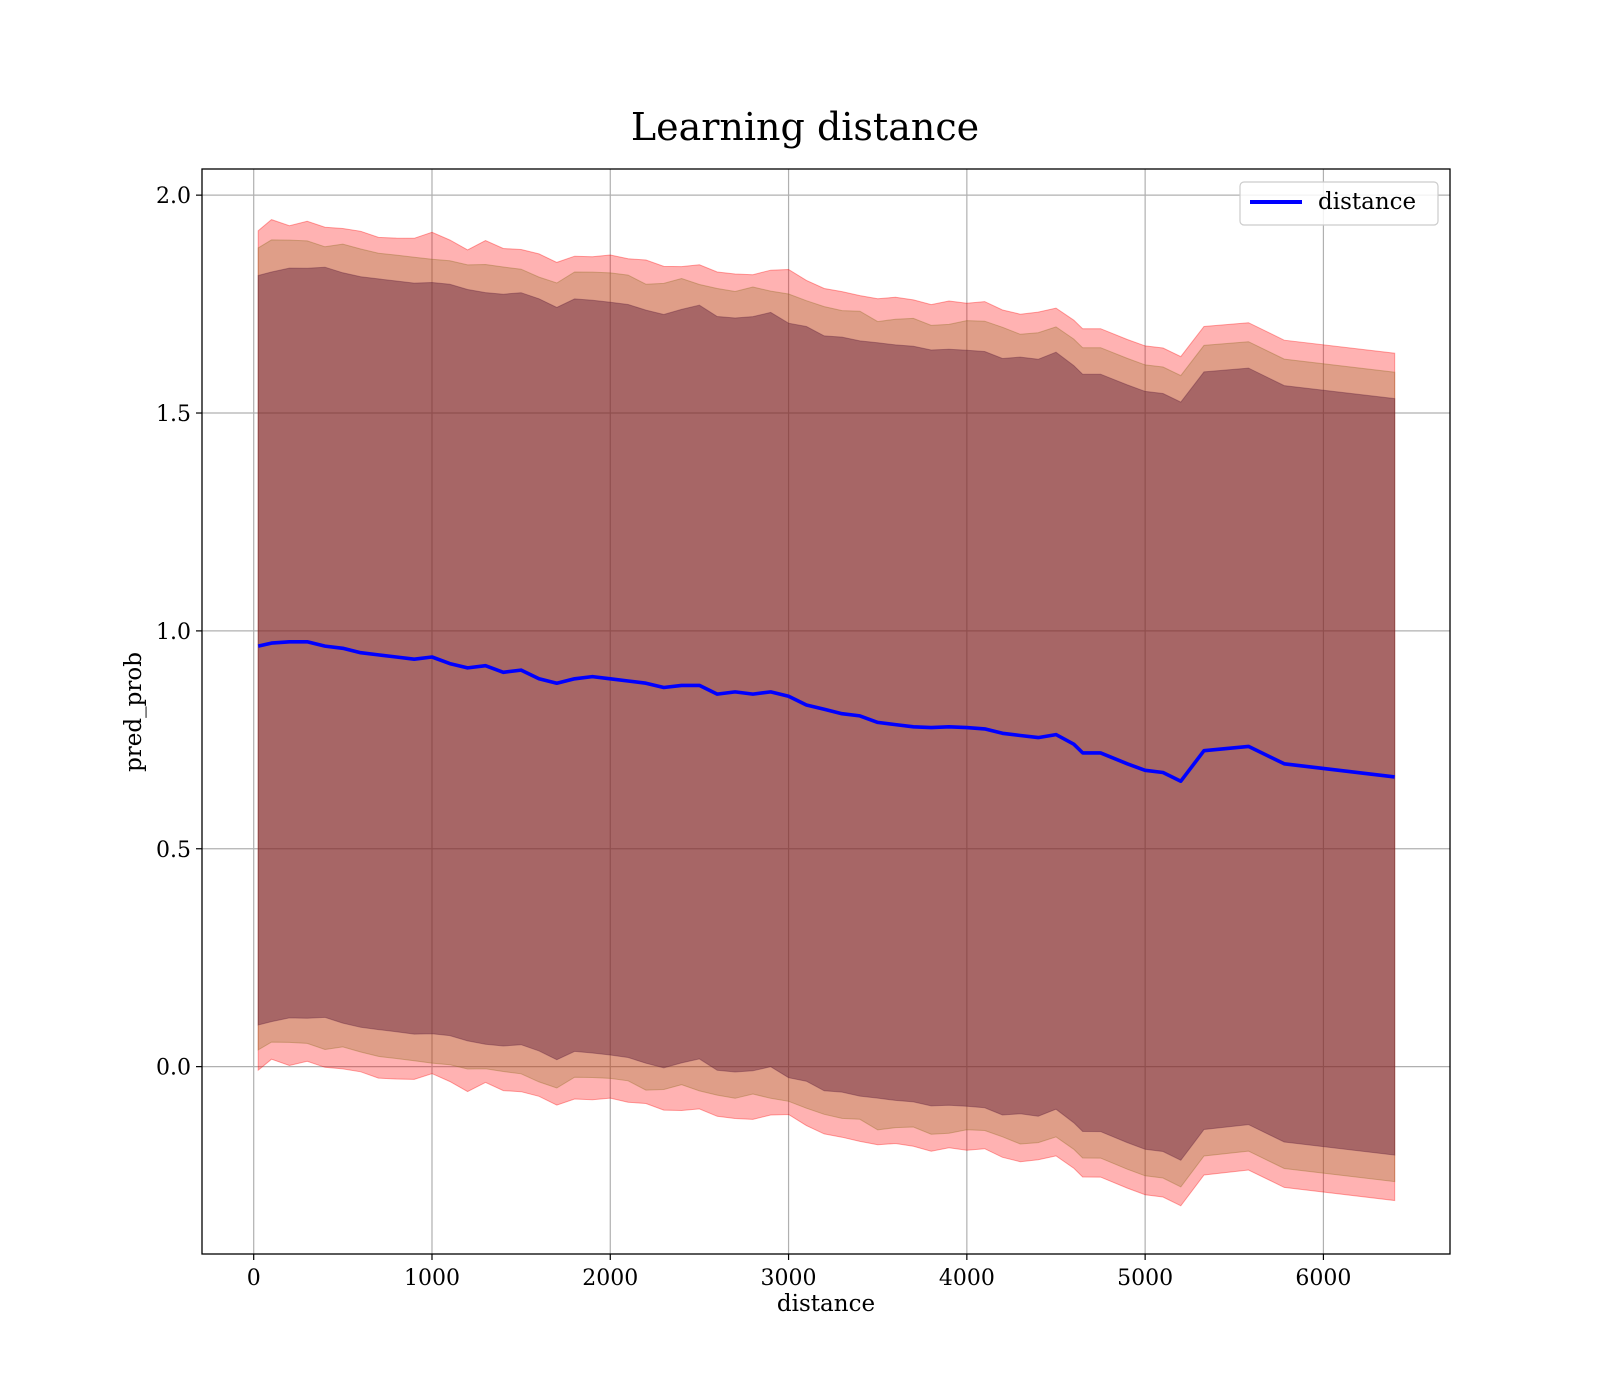 The width and height of the screenshot is (1600, 1400). What do you see at coordinates (134, 712) in the screenshot?
I see `y-axis-label: pred_prob` at bounding box center [134, 712].